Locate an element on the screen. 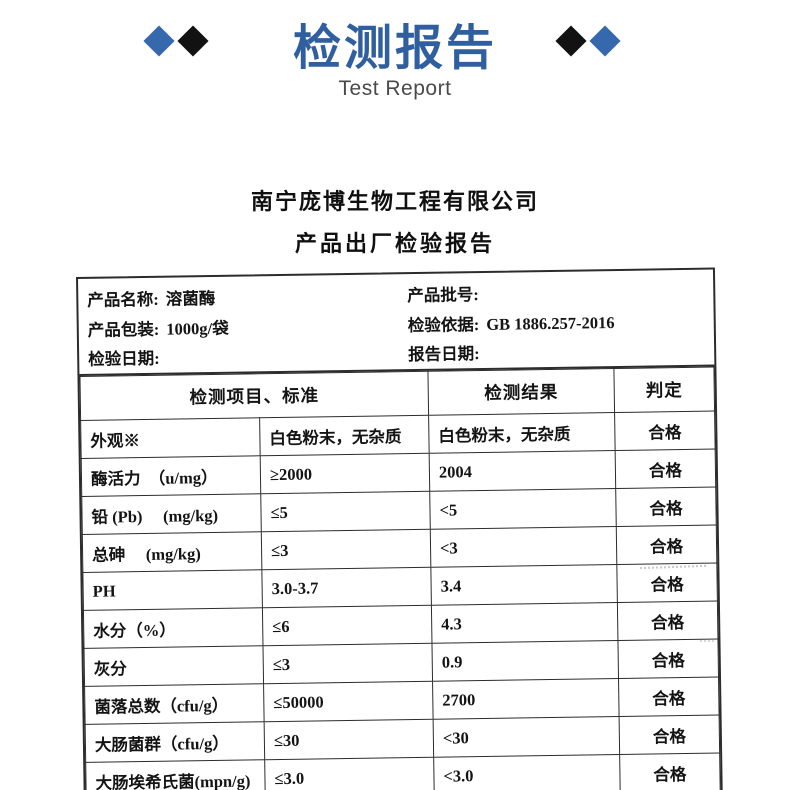 The width and height of the screenshot is (790, 790). product-info-left-column: 产品名称: 溶菌酶 产品包装: 1000g/袋 检验日期: is located at coordinates (243, 324).